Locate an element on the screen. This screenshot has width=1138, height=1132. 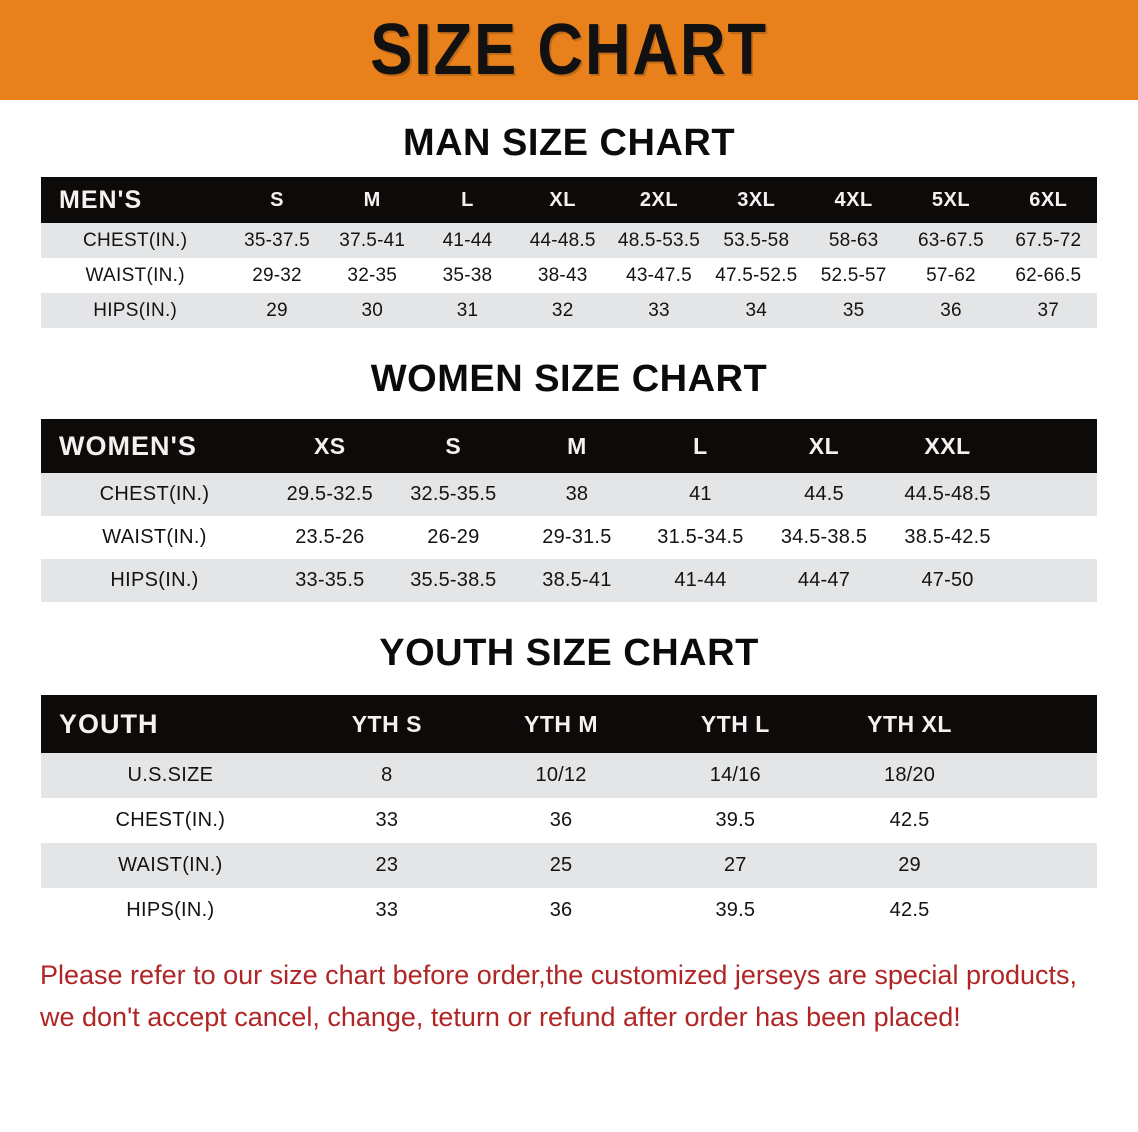
table-corner-label-women: WOMEN'S is located at coordinates (155, 446).